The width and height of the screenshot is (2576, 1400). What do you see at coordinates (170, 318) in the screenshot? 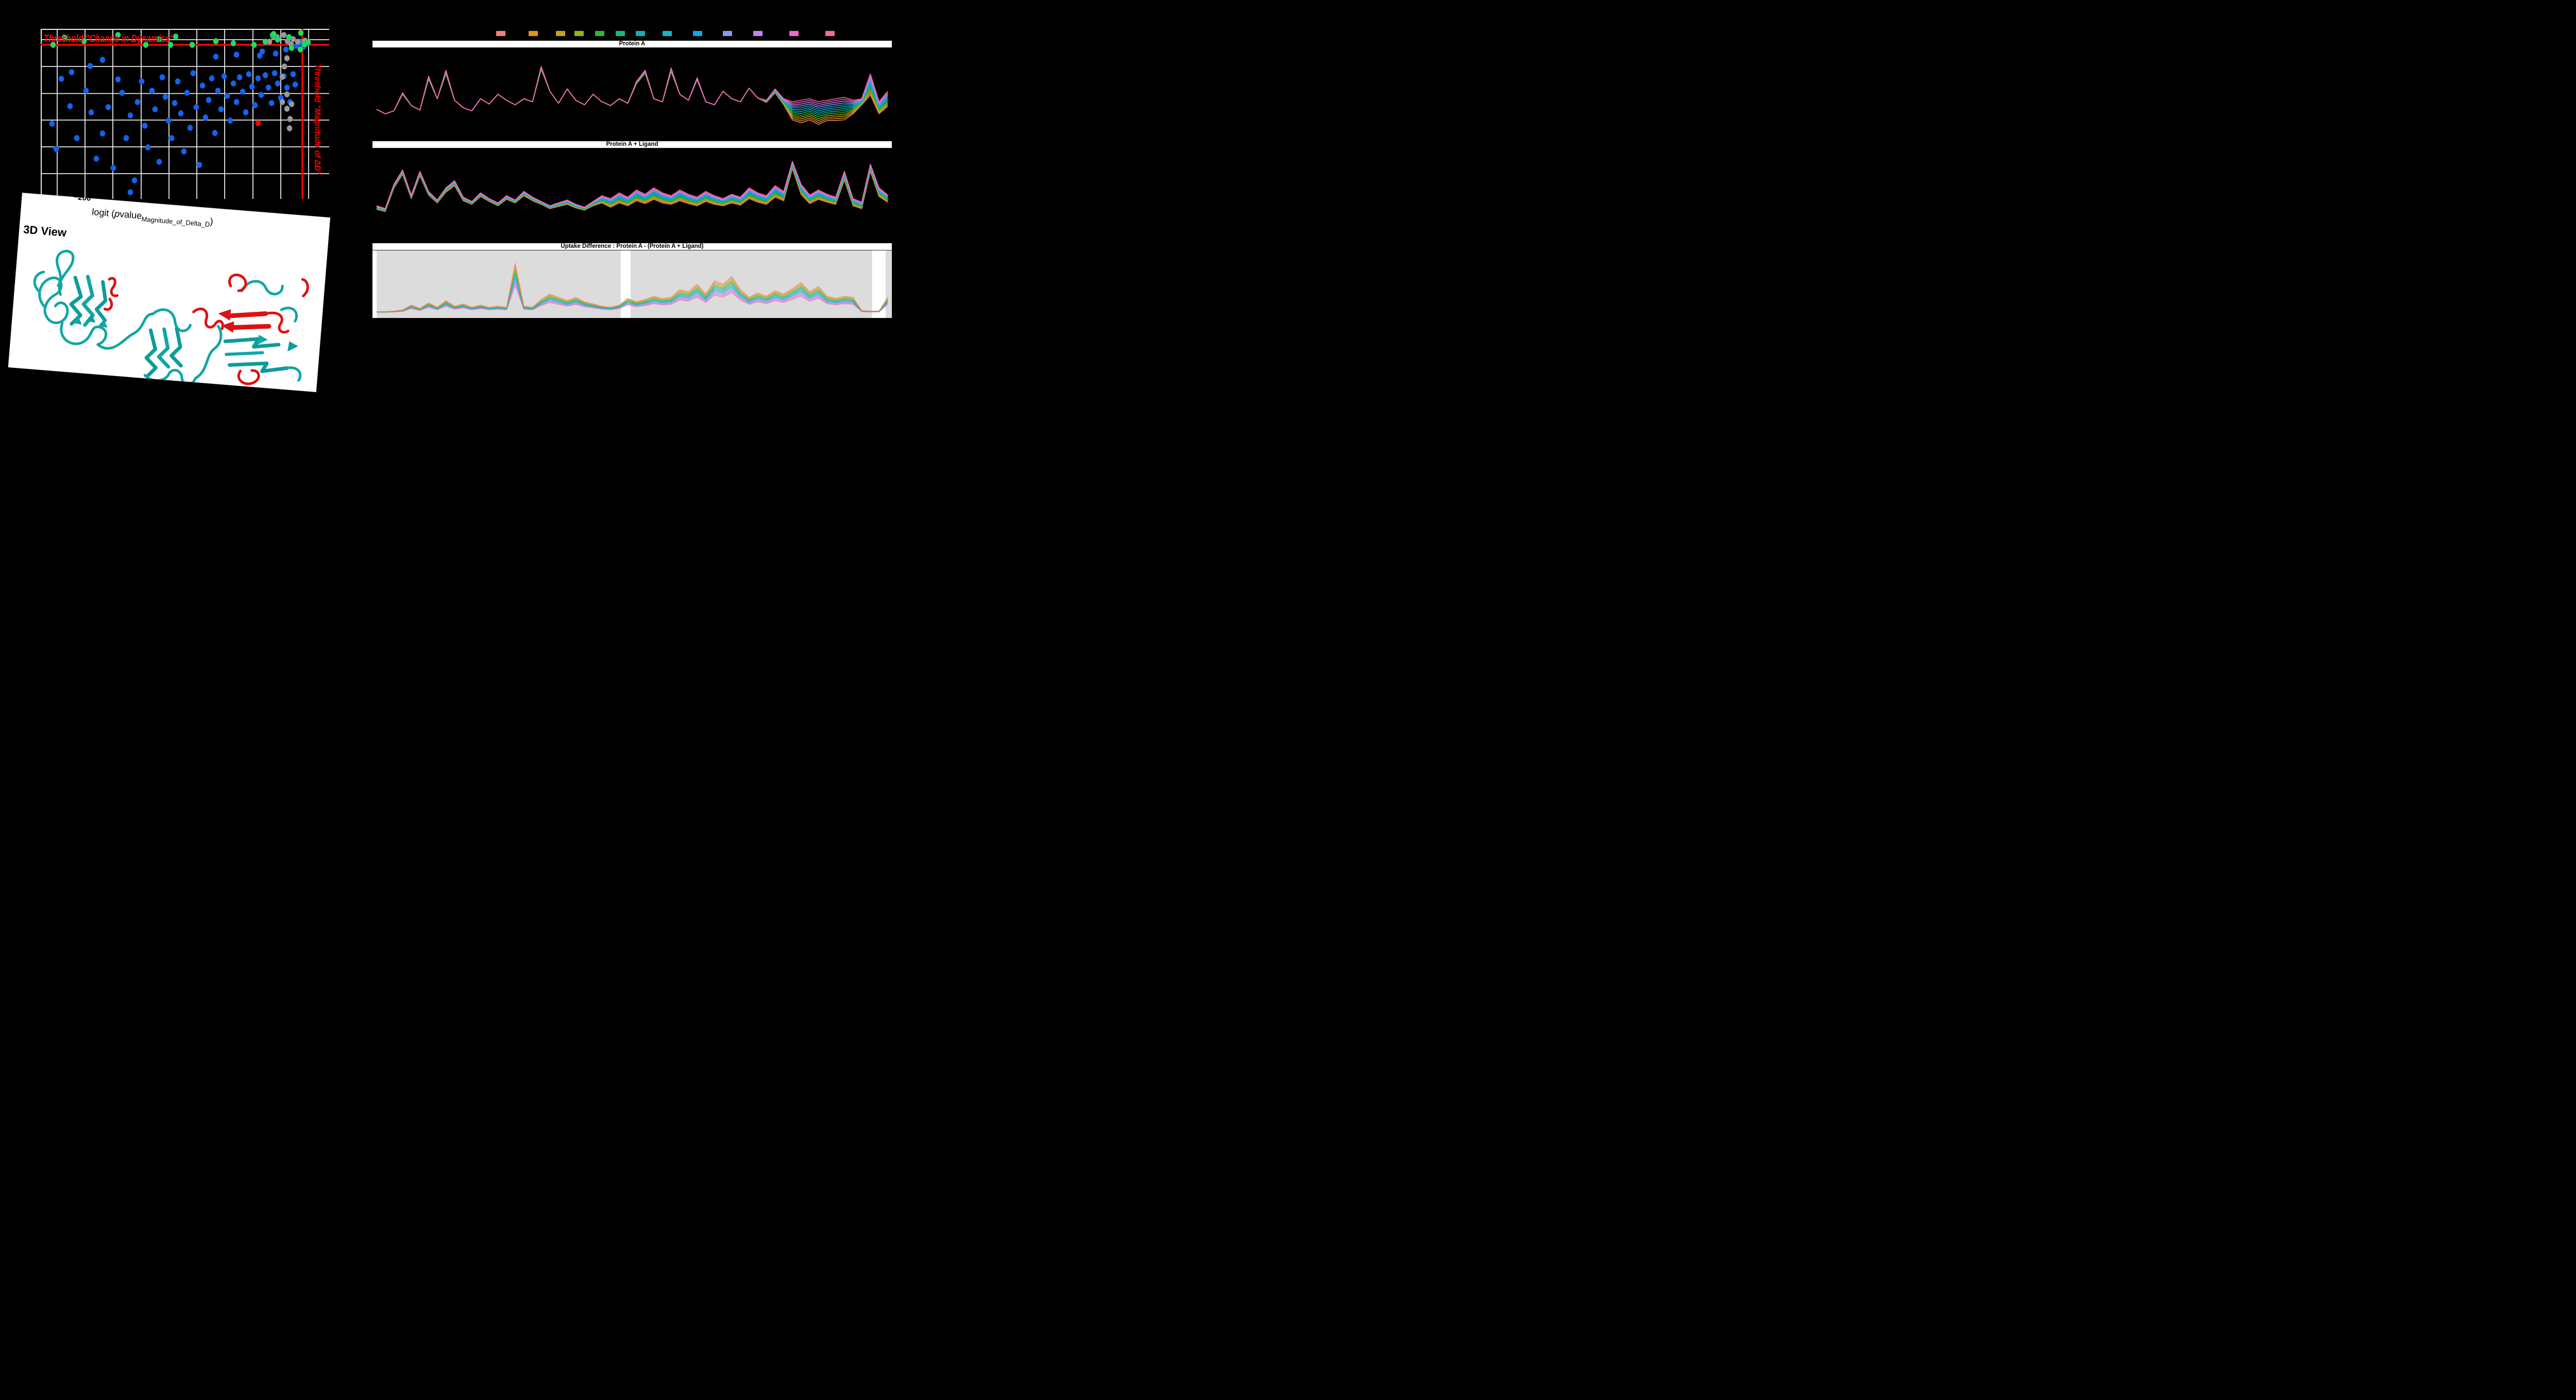
I see `protein-3d-structure` at bounding box center [170, 318].